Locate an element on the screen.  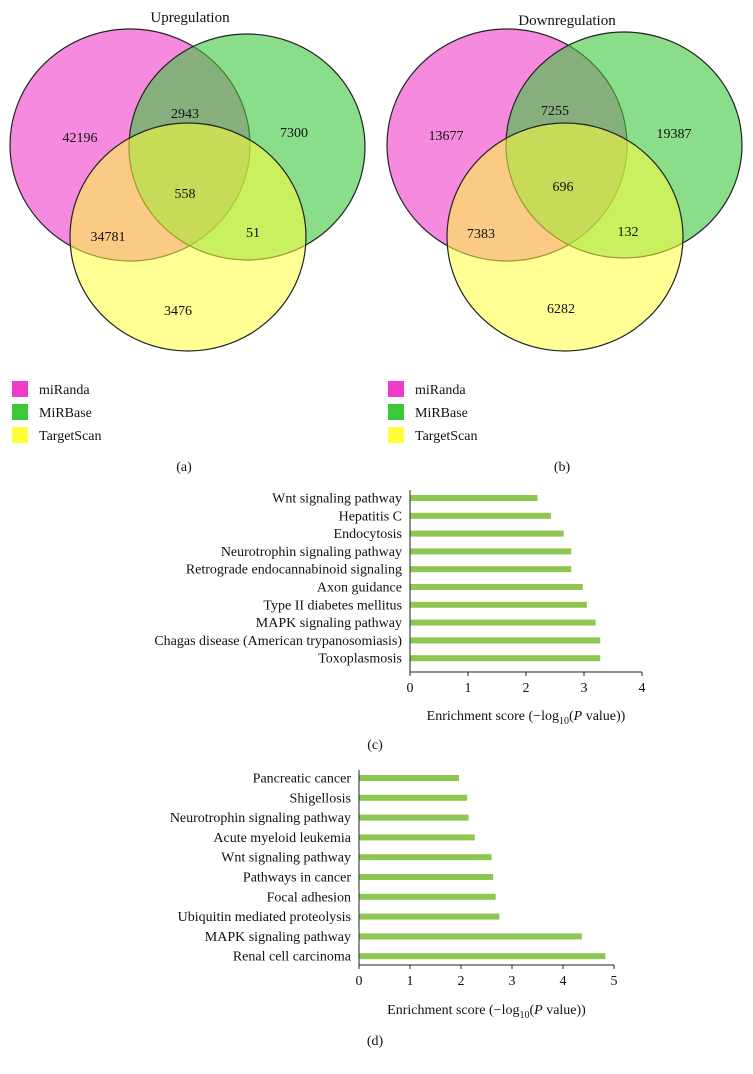
category-label: Renal cell carcinoma is located at coordinates (292, 957).